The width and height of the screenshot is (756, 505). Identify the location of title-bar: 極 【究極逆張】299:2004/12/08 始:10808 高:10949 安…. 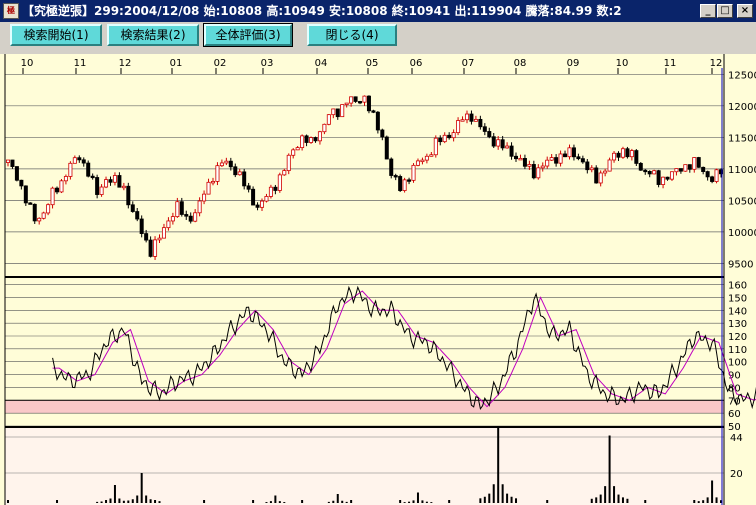
(378, 11).